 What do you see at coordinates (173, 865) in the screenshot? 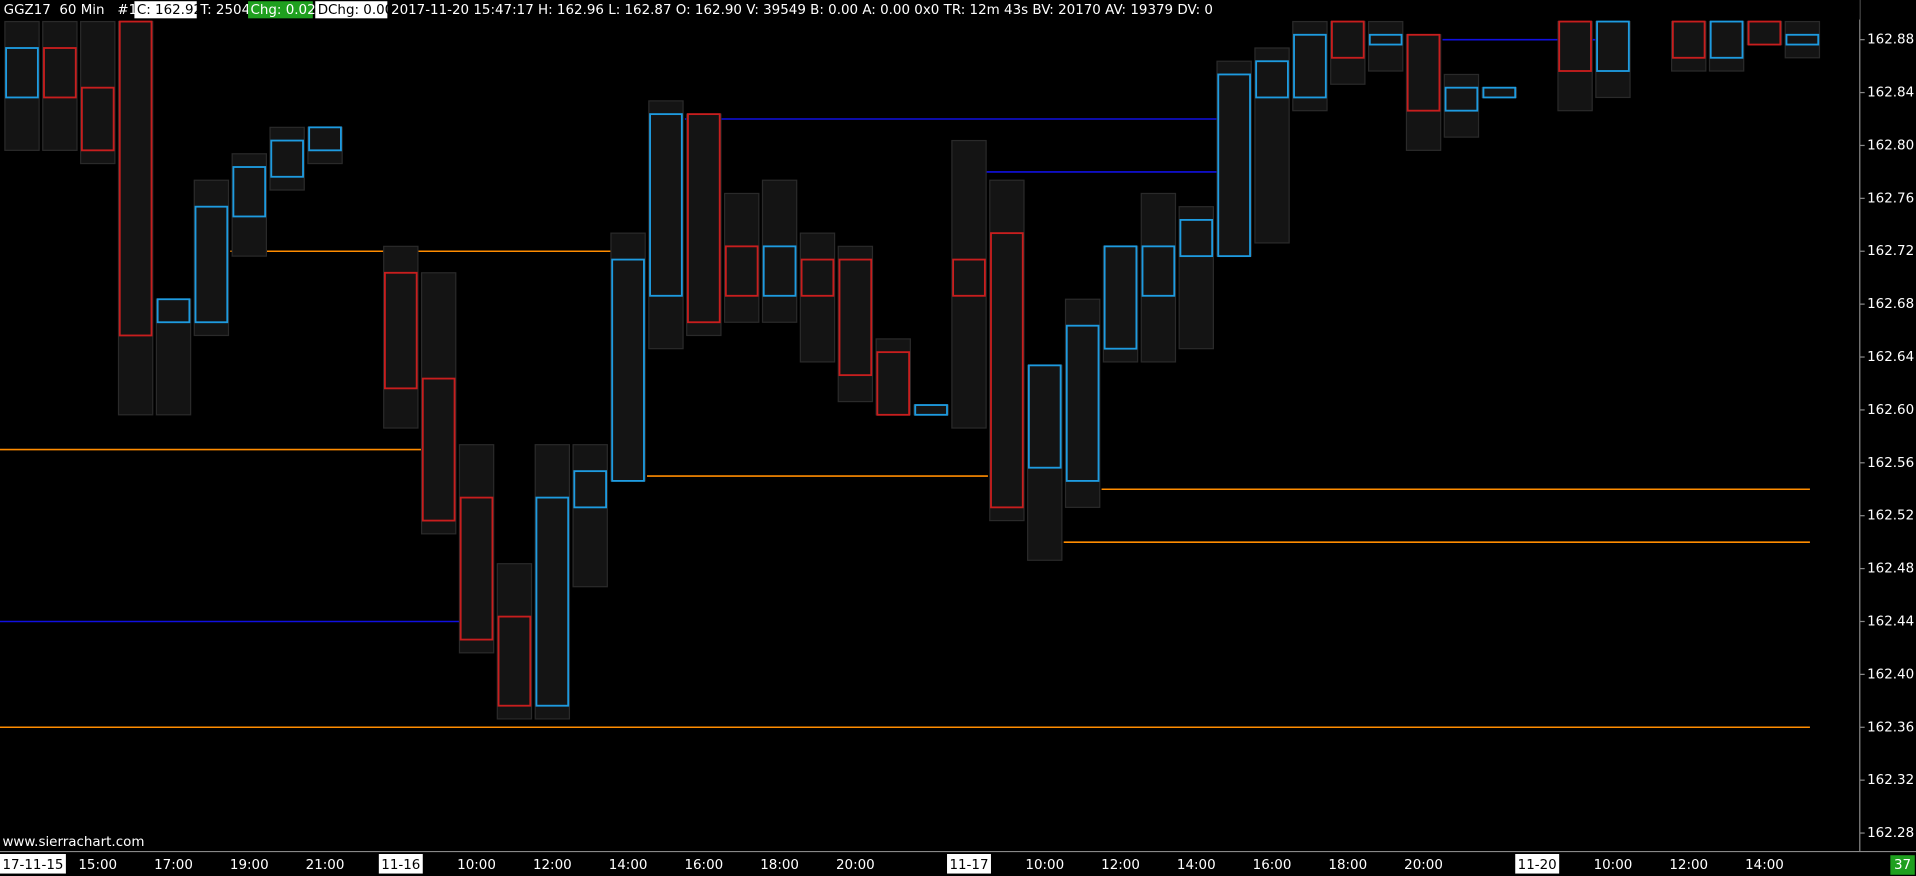
I see `x-tick-label: 17:00` at bounding box center [173, 865].